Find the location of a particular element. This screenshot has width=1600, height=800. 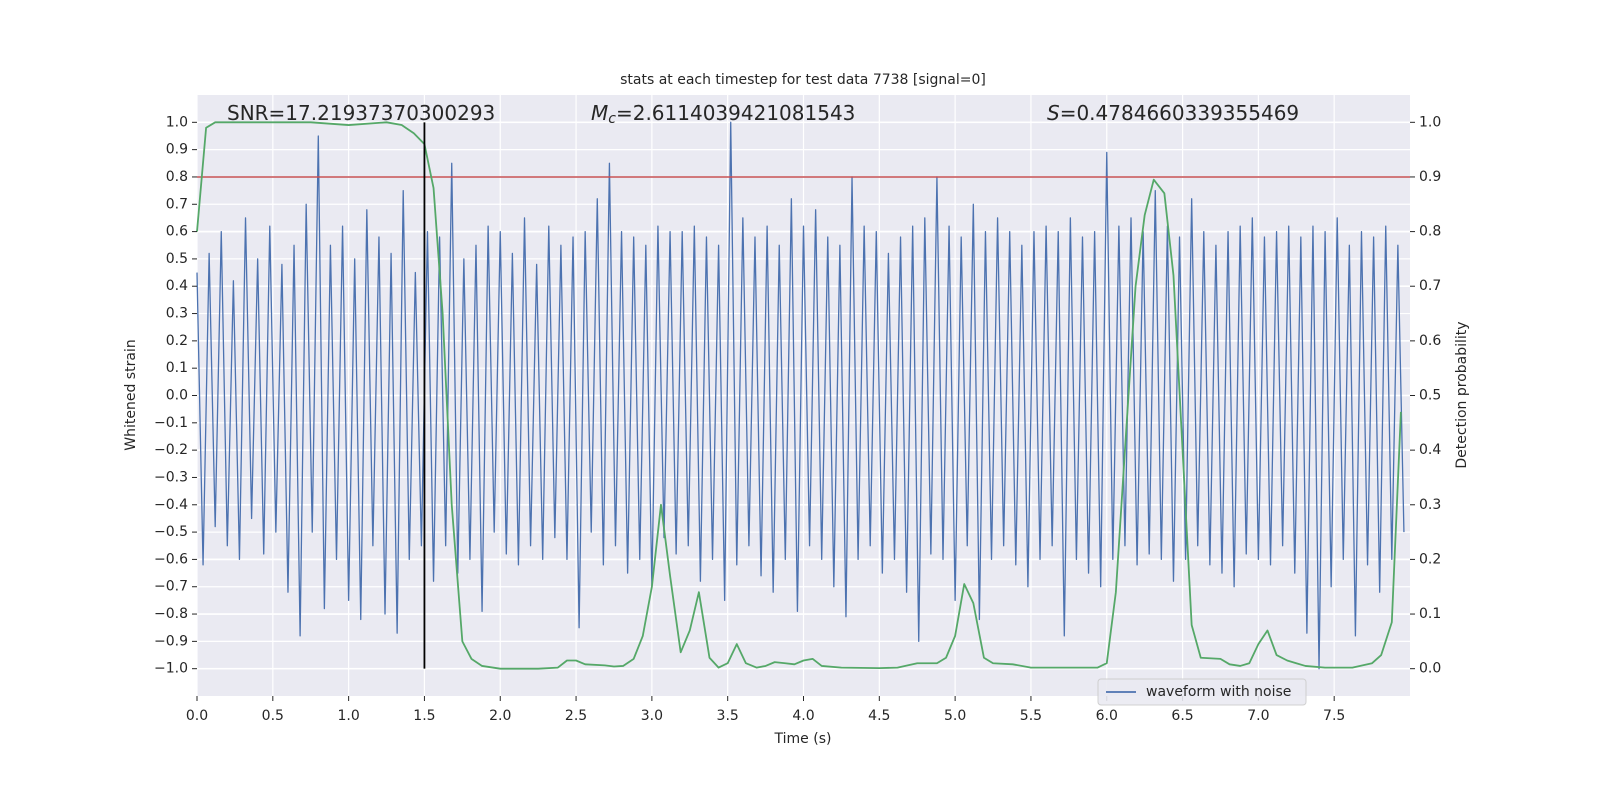

y2-tick-label: 0.3 is located at coordinates (1430, 505).